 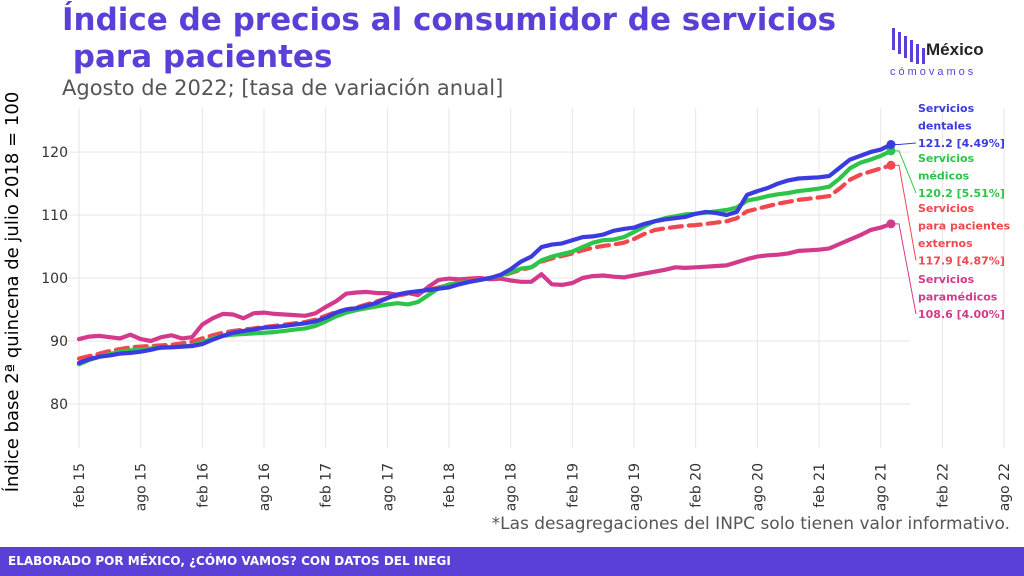 What do you see at coordinates (635, 487) in the screenshot?
I see `x-tick-label: ago 19` at bounding box center [635, 487].